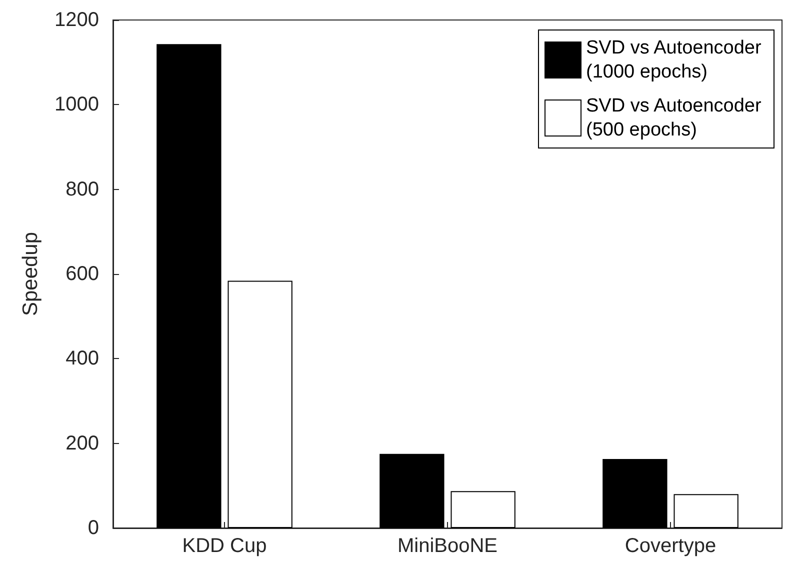 Image resolution: width=807 pixels, height=567 pixels. Describe the element at coordinates (82, 443) in the screenshot. I see `y-tick-label: 200` at that location.